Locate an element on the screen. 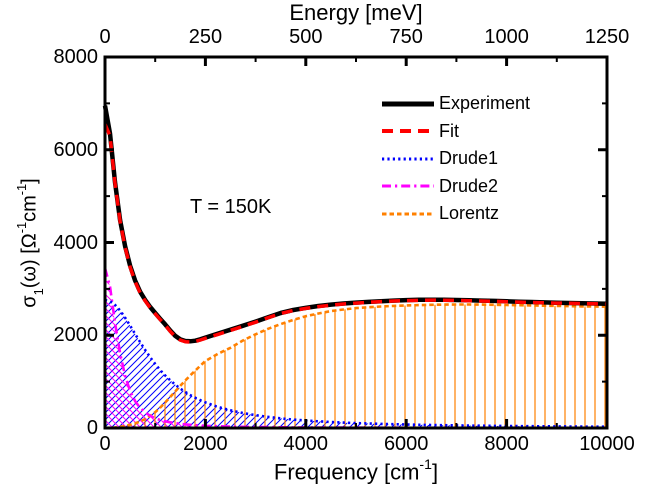 This screenshot has width=650, height=498. legend-line-fit-icon is located at coordinates (408, 131).